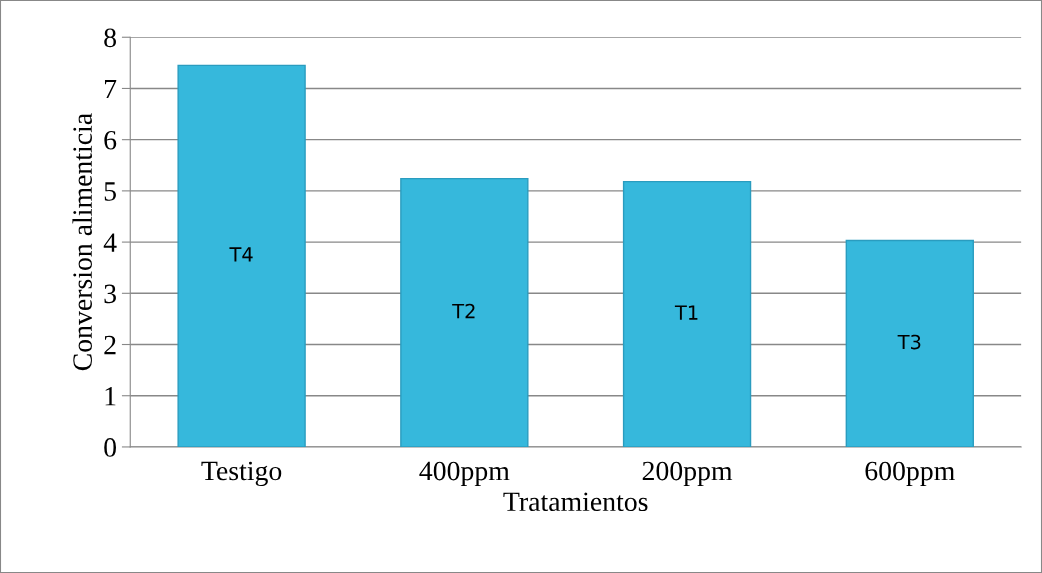  Describe the element at coordinates (110, 345) in the screenshot. I see `y-tick-label: 2` at that location.